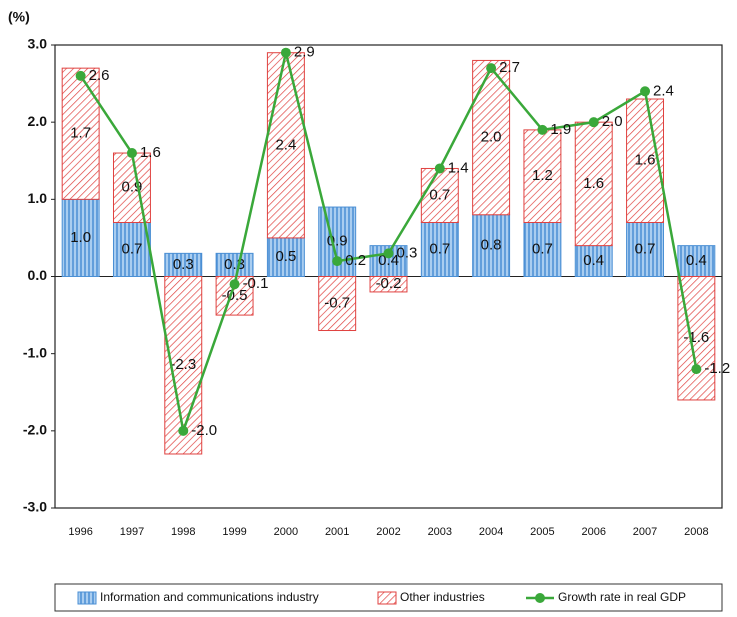 Image resolution: width=737 pixels, height=617 pixels. What do you see at coordinates (35, 507) in the screenshot?
I see `y-tick-label: -3.0` at bounding box center [35, 507].